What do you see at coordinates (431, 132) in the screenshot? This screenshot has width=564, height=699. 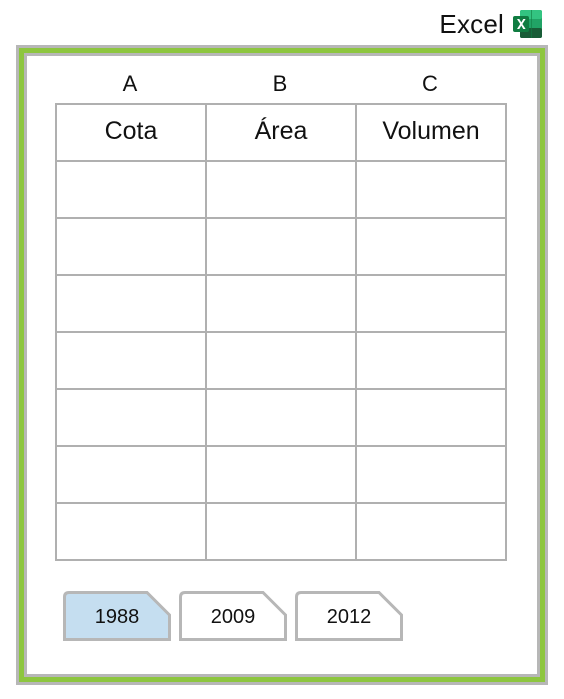 I see `header-cell: Volumen` at bounding box center [431, 132].